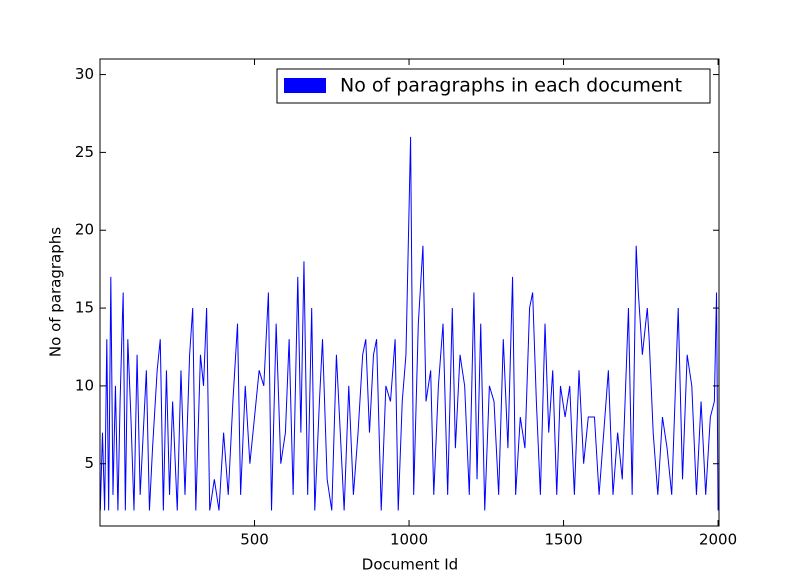 The height and width of the screenshot is (585, 800). Describe the element at coordinates (305, 85) in the screenshot. I see `legend-swatch` at that location.